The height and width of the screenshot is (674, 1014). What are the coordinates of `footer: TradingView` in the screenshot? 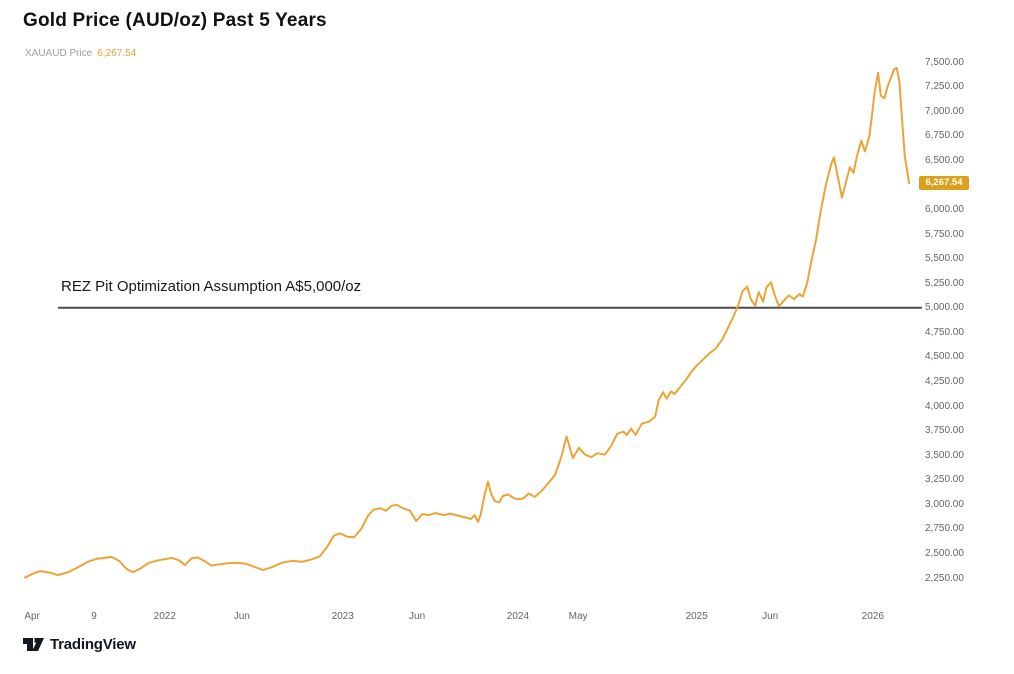 It's located at (79, 644).